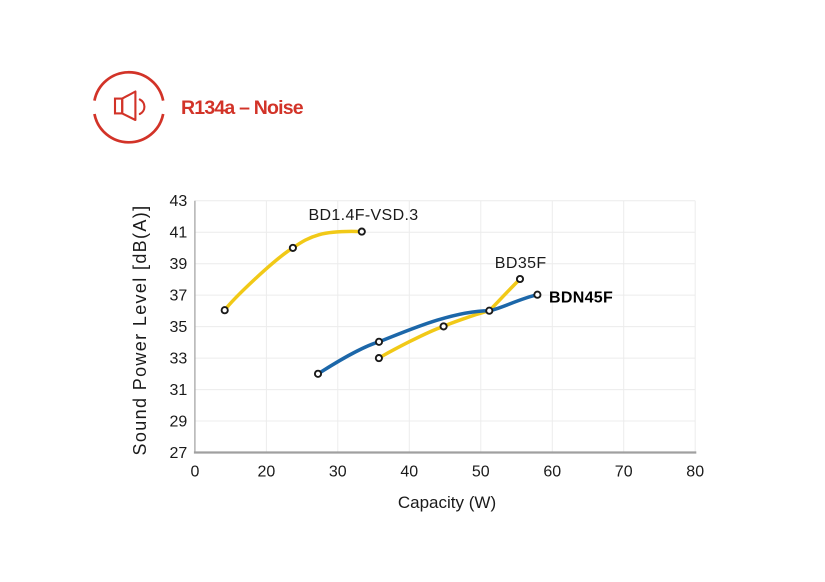 This screenshot has height=582, width=825. What do you see at coordinates (267, 471) in the screenshot?
I see `svg-text: 20` at bounding box center [267, 471].